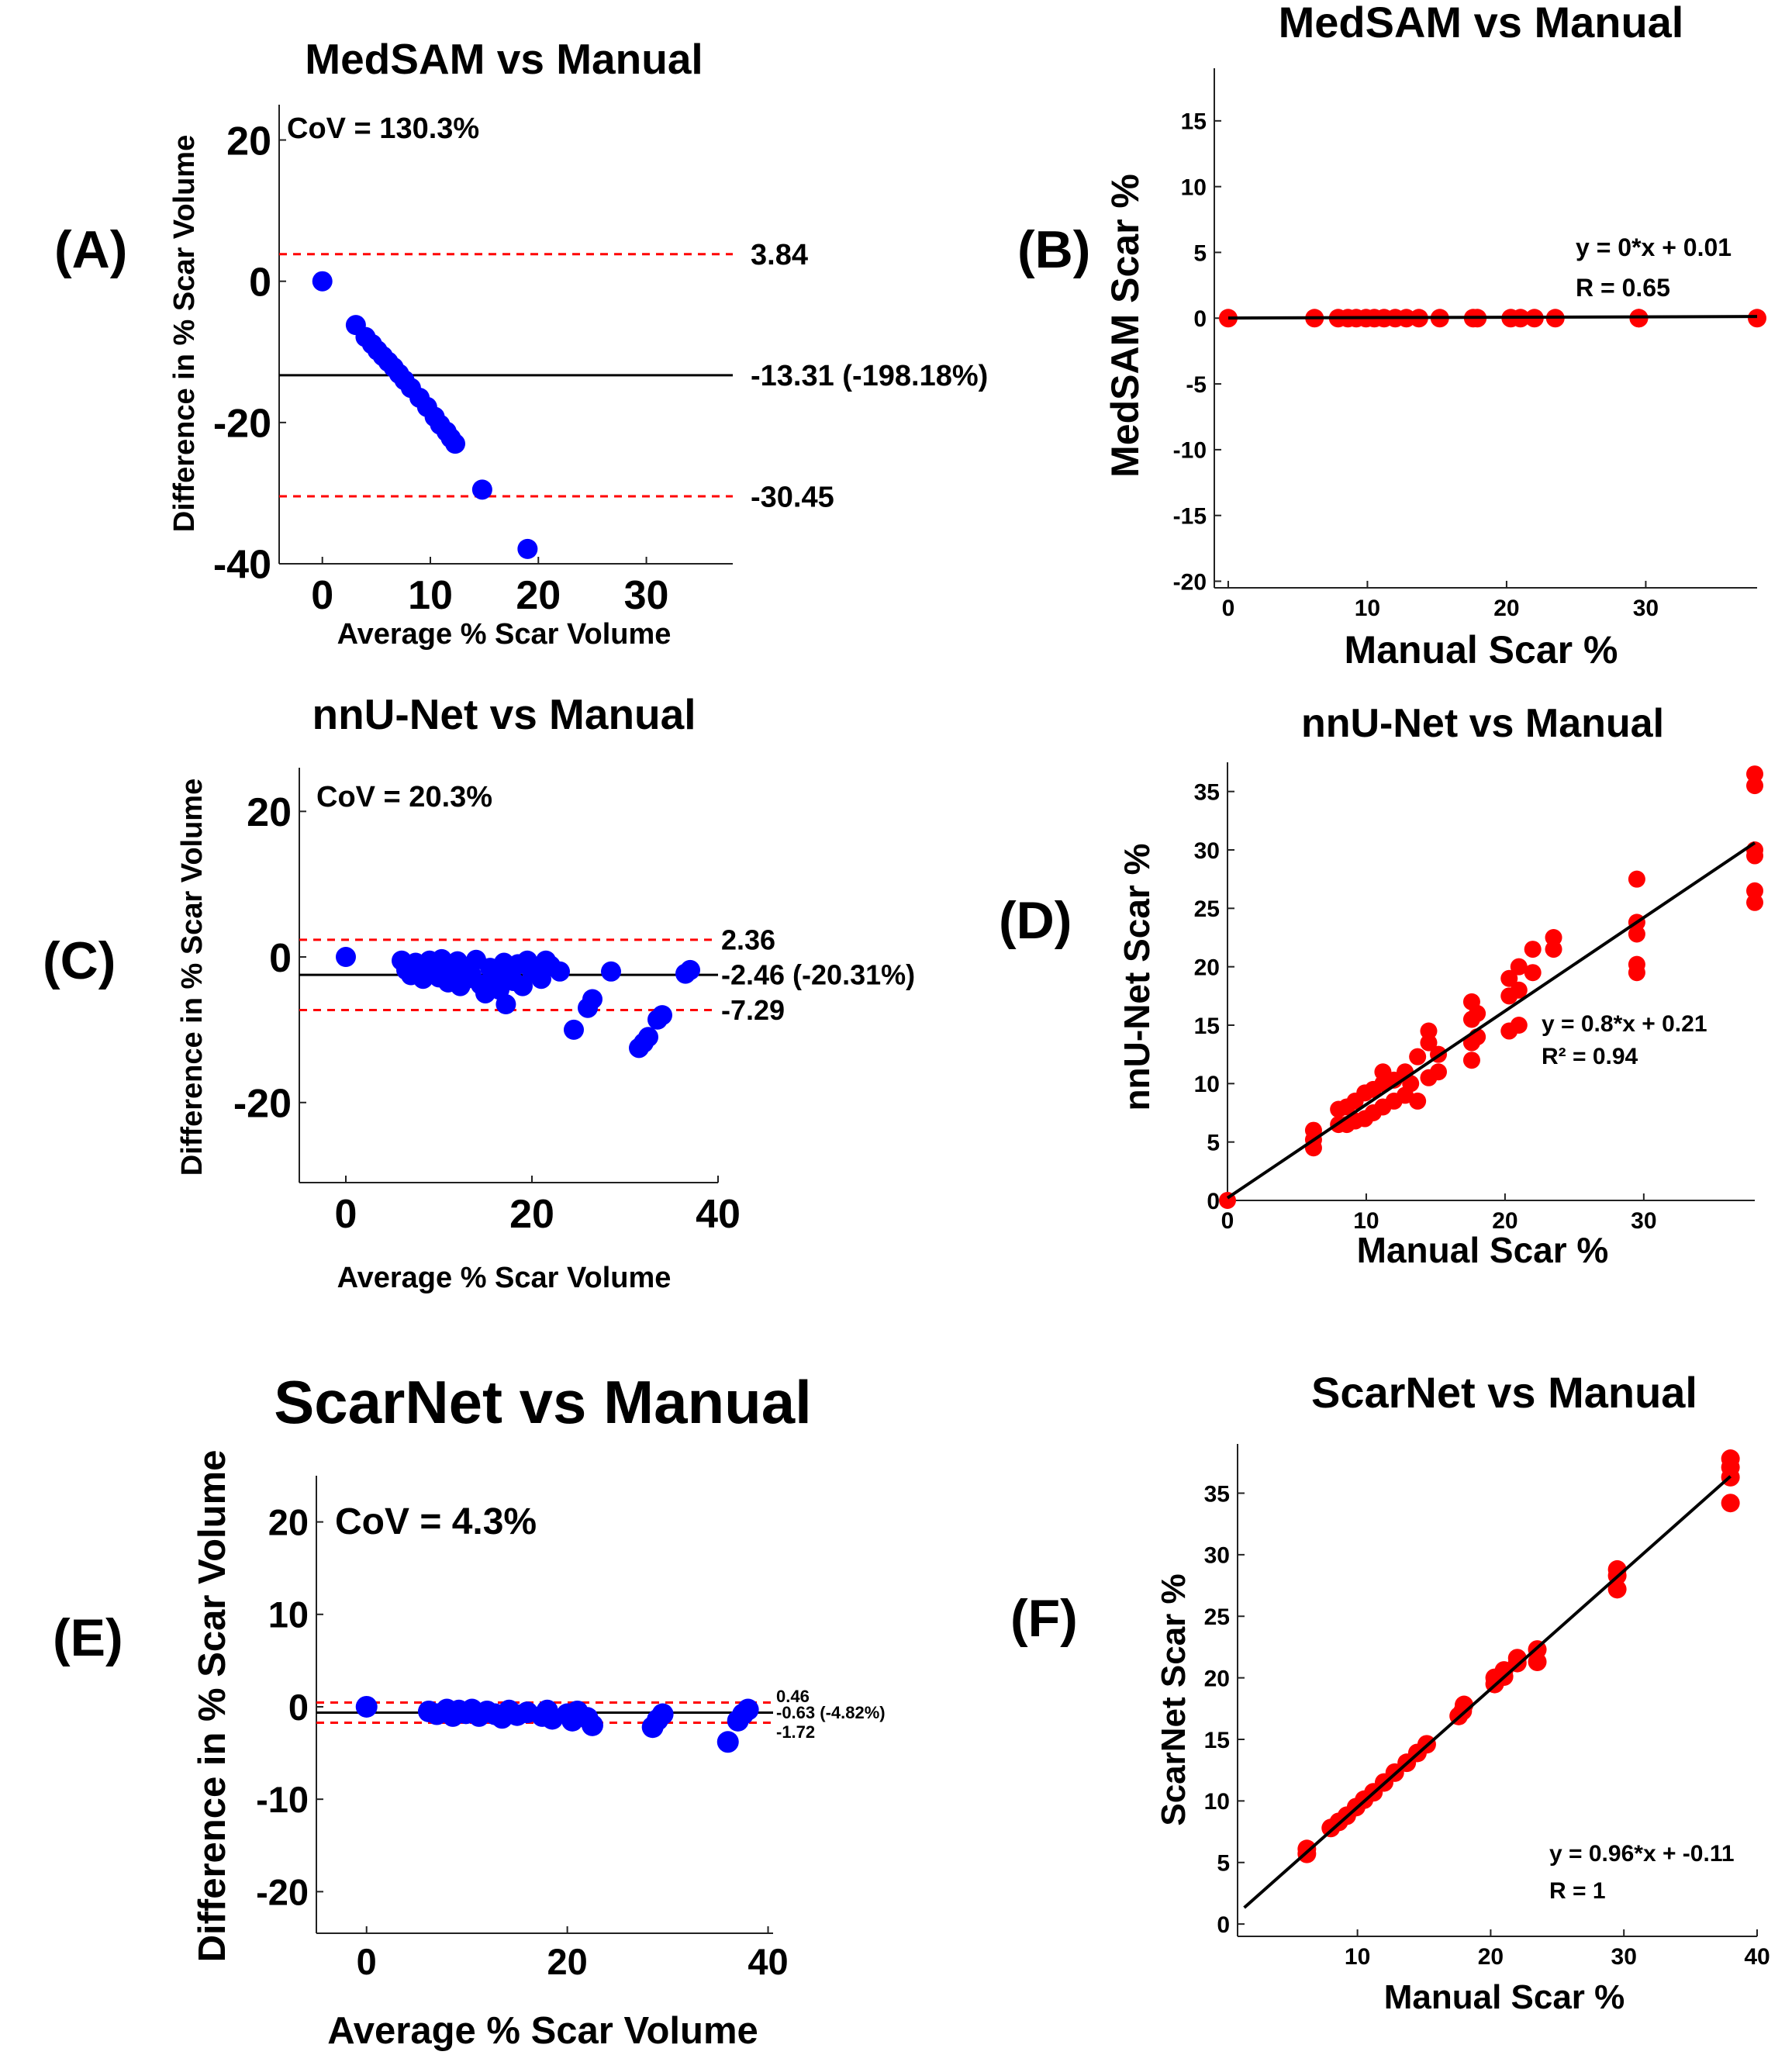  Describe the element at coordinates (831, 1713) in the screenshot. I see `mean-difference-label: -0.63 (-4.82%)` at that location.